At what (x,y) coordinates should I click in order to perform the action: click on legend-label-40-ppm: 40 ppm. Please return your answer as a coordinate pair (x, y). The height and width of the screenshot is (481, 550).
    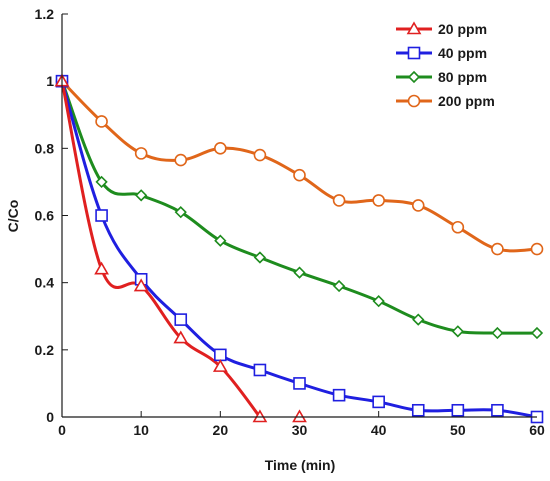
    Looking at the image, I should click on (462, 53).